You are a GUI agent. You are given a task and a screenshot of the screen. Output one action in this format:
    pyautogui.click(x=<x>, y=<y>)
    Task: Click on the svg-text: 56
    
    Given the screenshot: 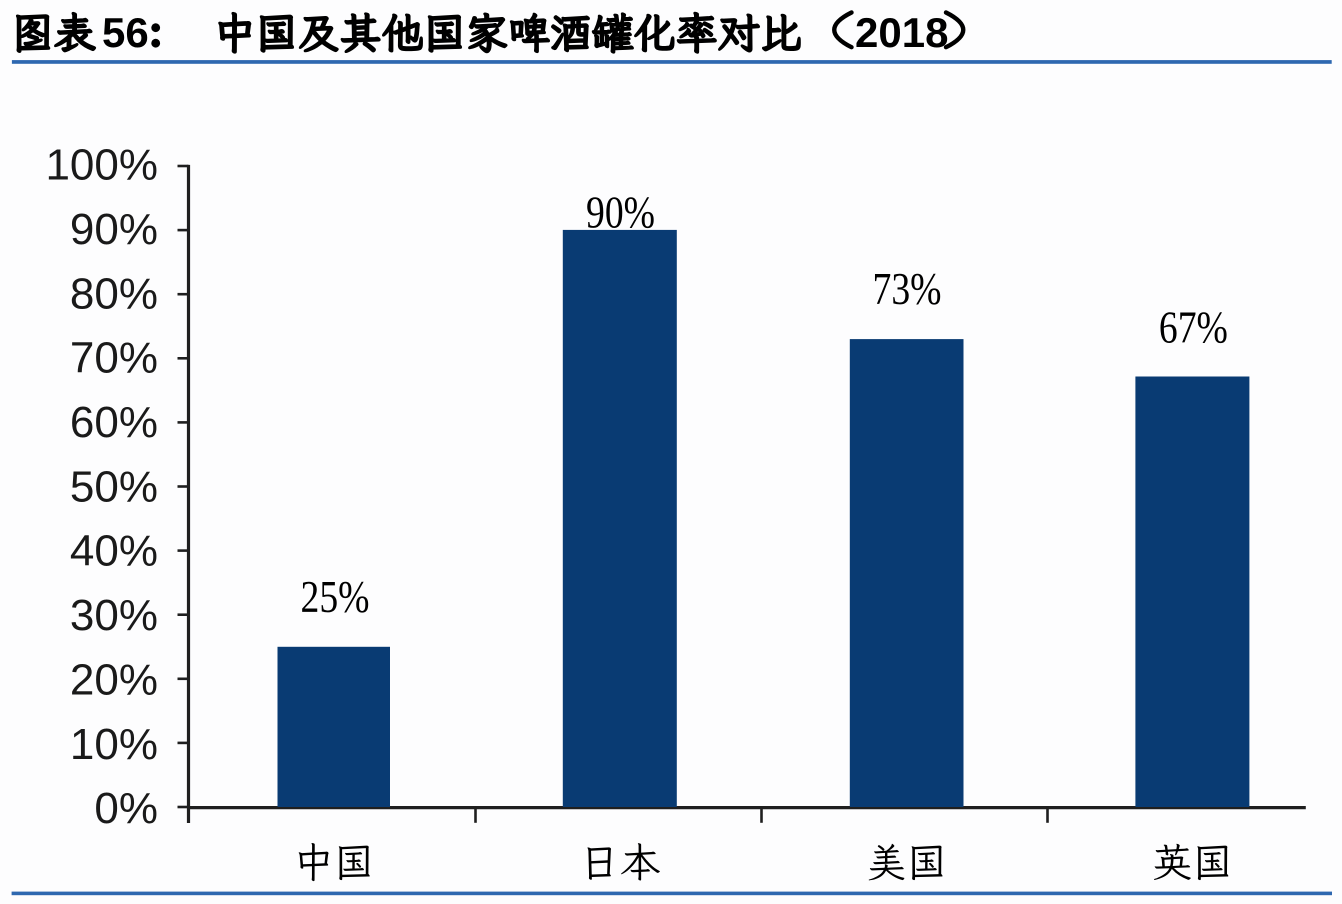 What is the action you would take?
    pyautogui.click(x=125, y=32)
    